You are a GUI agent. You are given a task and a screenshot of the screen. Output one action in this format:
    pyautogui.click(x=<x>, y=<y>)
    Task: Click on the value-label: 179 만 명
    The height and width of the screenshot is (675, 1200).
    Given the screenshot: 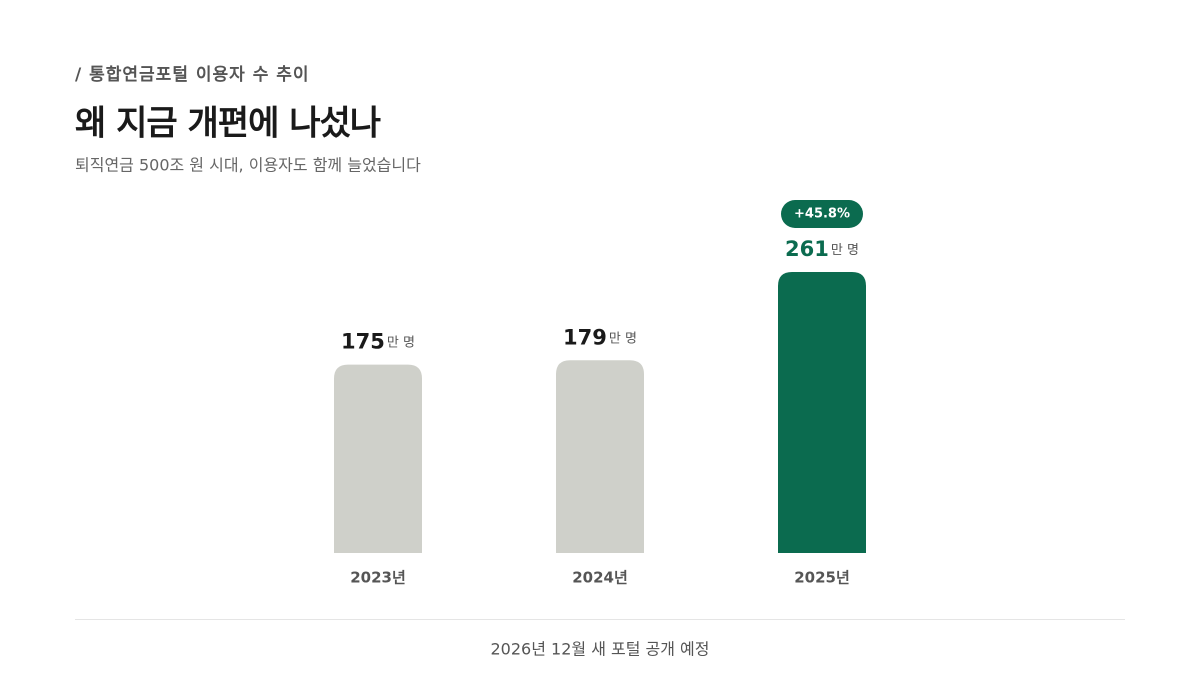 What is the action you would take?
    pyautogui.click(x=600, y=337)
    